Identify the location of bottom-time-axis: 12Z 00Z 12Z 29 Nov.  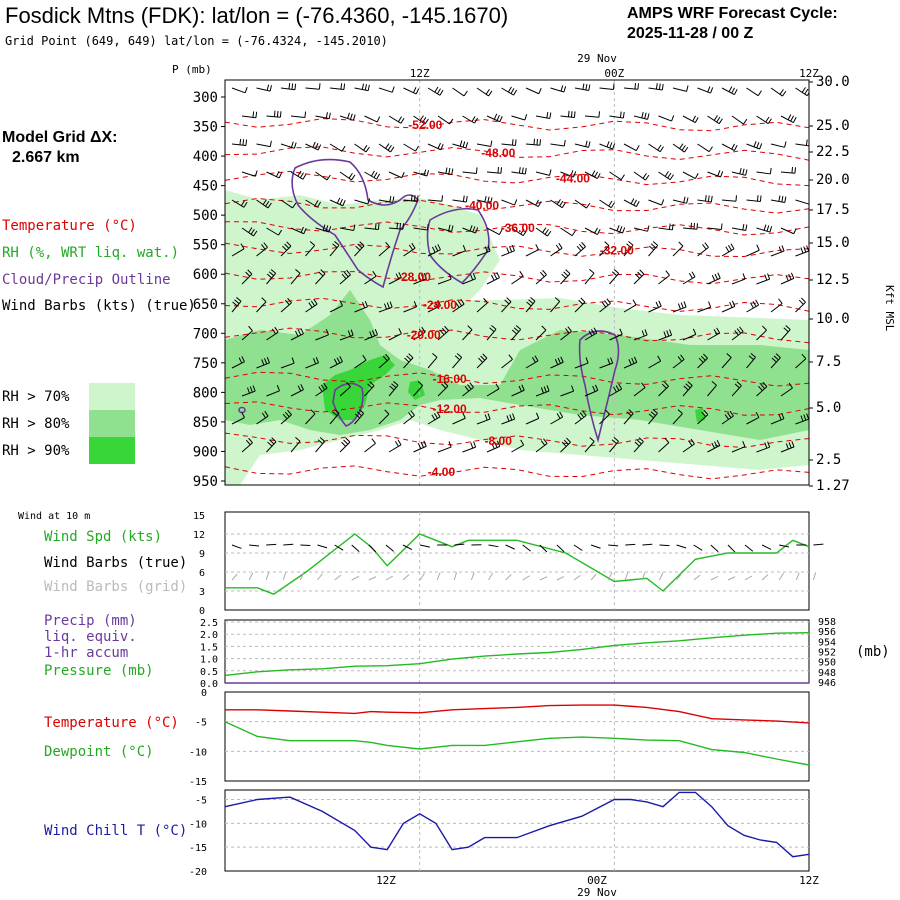
(597, 886).